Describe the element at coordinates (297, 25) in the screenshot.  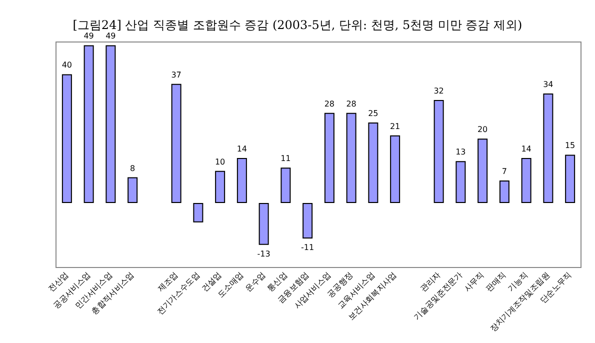
I see `chart-title: [그림24] 산업 직종별 조합원수 증감 (2003-5년, 단위: 천명, 5천명 미만 증감 제외)` at that location.